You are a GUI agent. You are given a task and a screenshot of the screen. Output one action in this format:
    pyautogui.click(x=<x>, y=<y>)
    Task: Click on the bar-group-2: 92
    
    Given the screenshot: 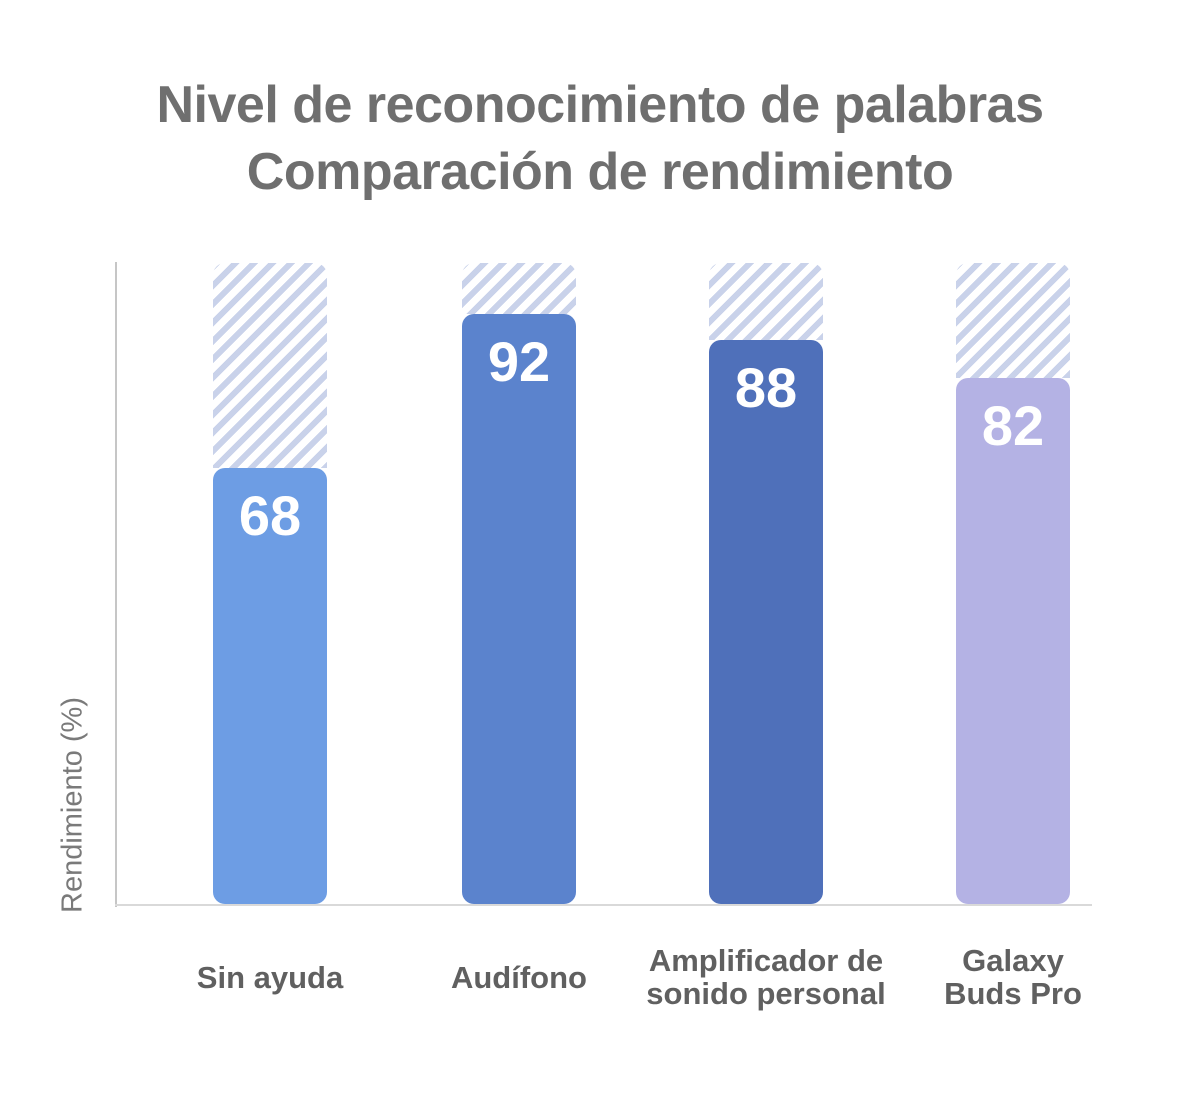 What is the action you would take?
    pyautogui.click(x=519, y=583)
    